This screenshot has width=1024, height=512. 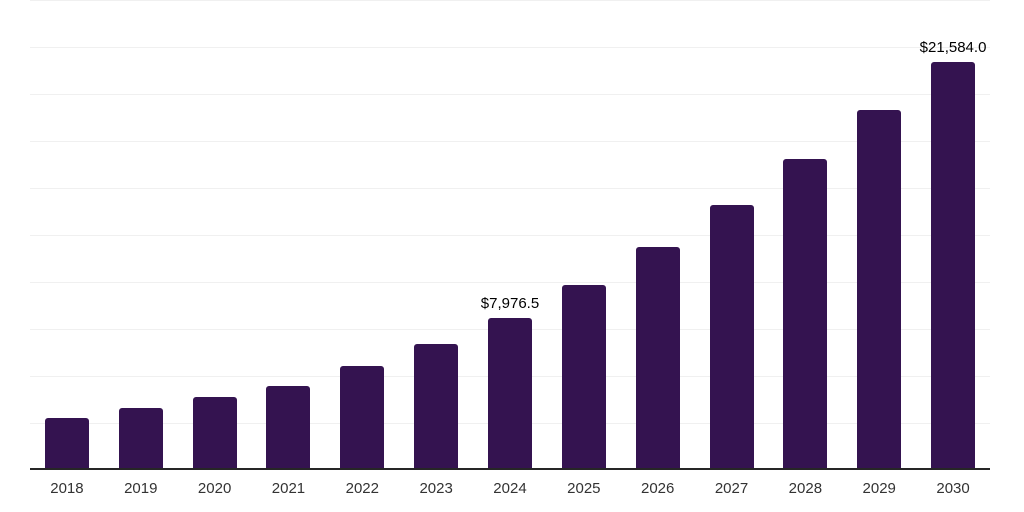 What do you see at coordinates (658, 234) in the screenshot?
I see `bar-slot-2026` at bounding box center [658, 234].